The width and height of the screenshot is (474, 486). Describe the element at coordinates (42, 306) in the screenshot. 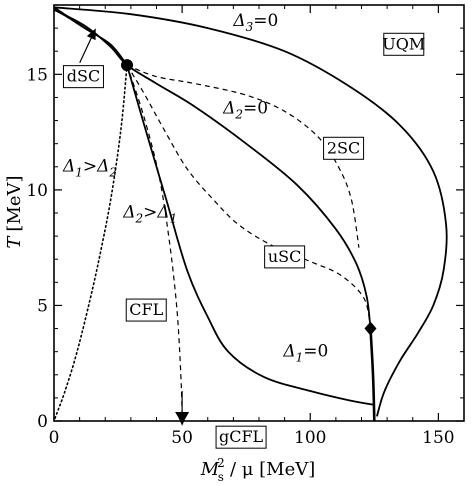

I see `y-tick-label: 5` at that location.